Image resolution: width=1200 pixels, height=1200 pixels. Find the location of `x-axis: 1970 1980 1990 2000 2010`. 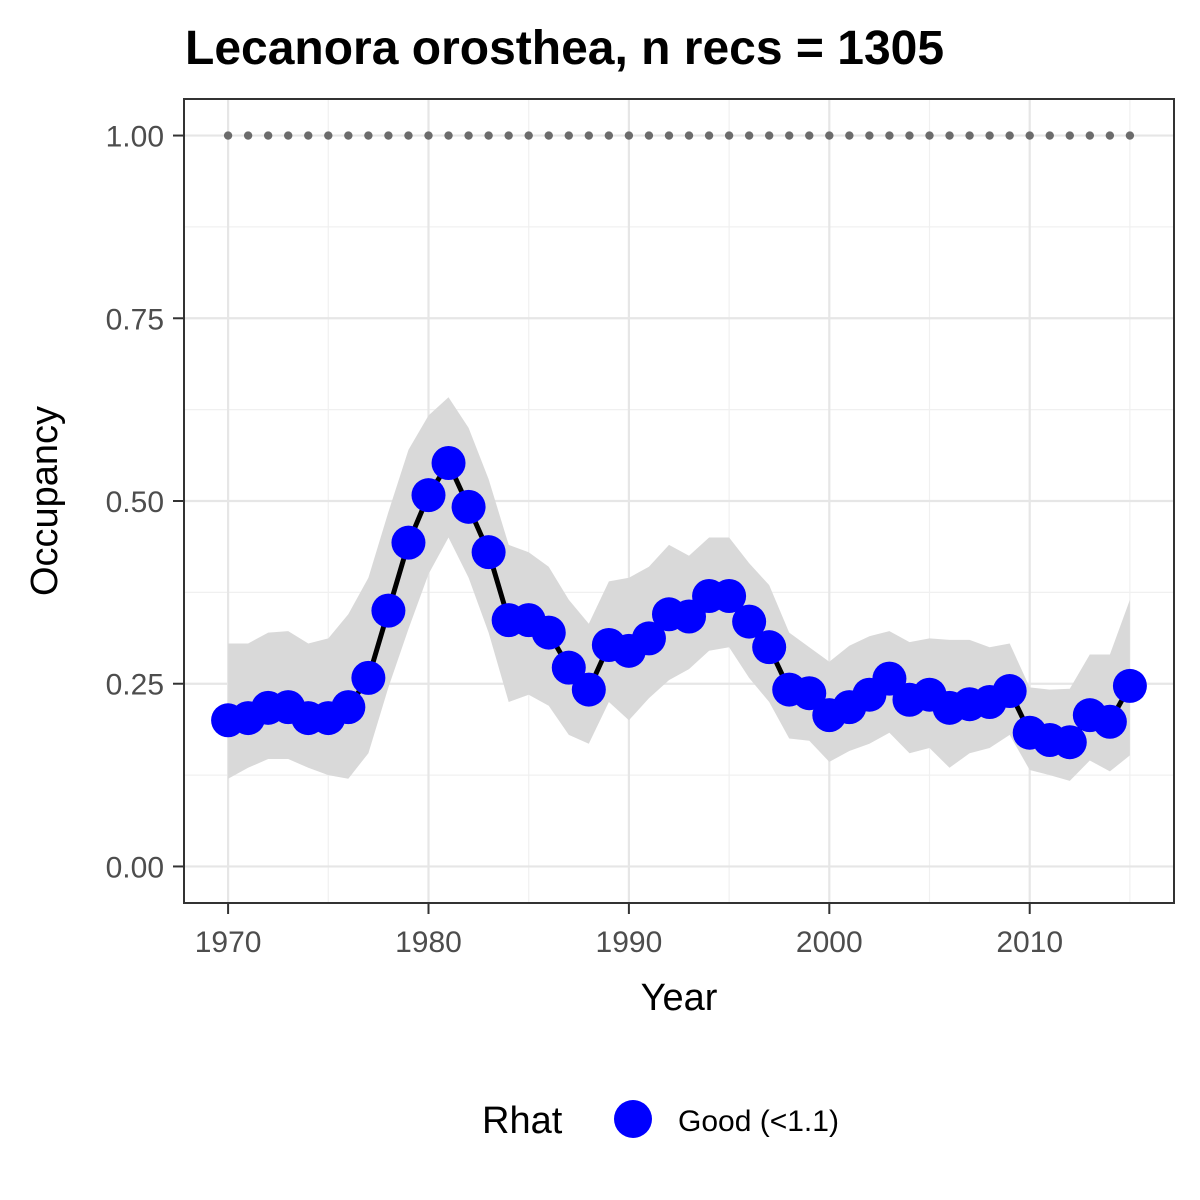

x-axis: 1970 1980 1990 2000 2010 is located at coordinates (629, 931).